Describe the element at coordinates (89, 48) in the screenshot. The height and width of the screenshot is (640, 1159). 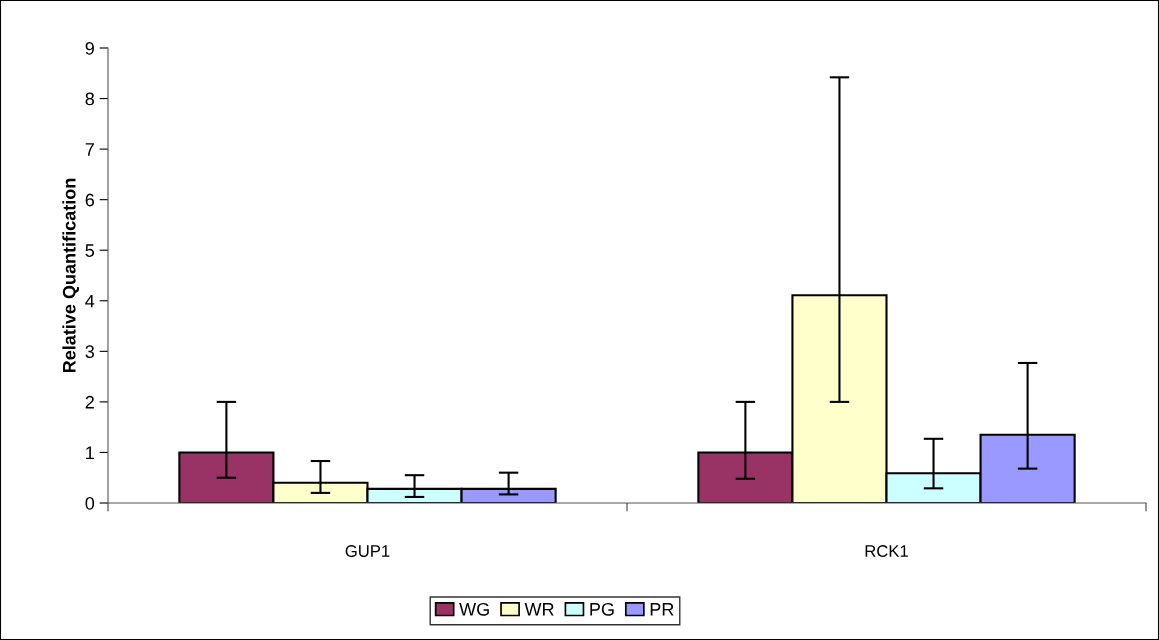
I see `y-tick-label: 9` at that location.